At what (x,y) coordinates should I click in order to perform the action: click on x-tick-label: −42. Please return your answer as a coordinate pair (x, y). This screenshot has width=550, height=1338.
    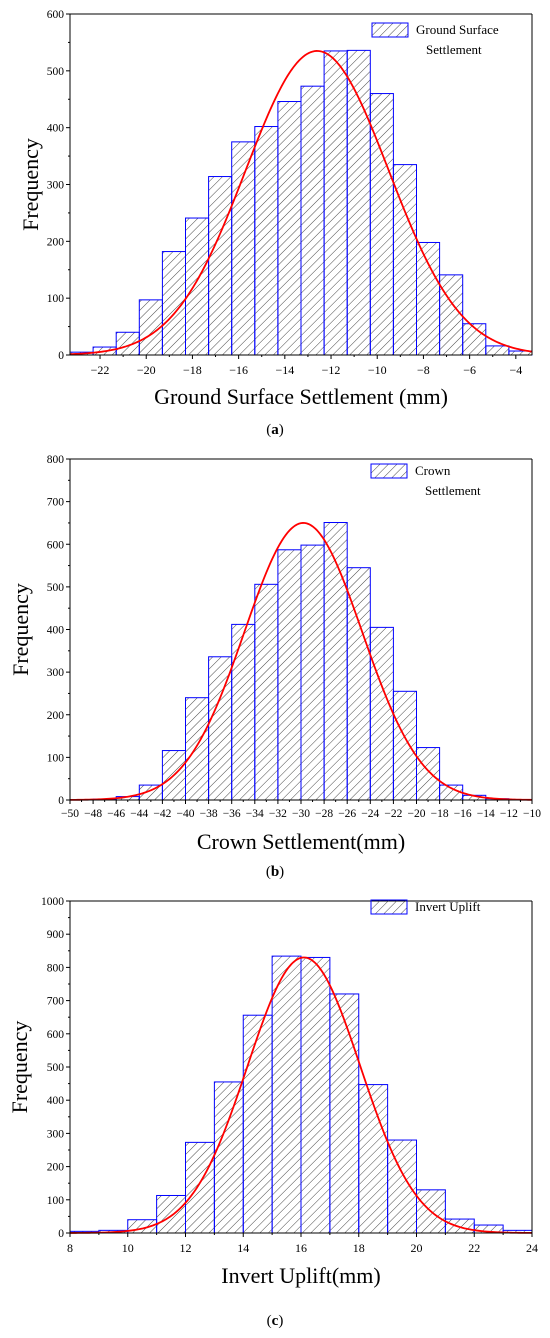
    Looking at the image, I should click on (162, 814).